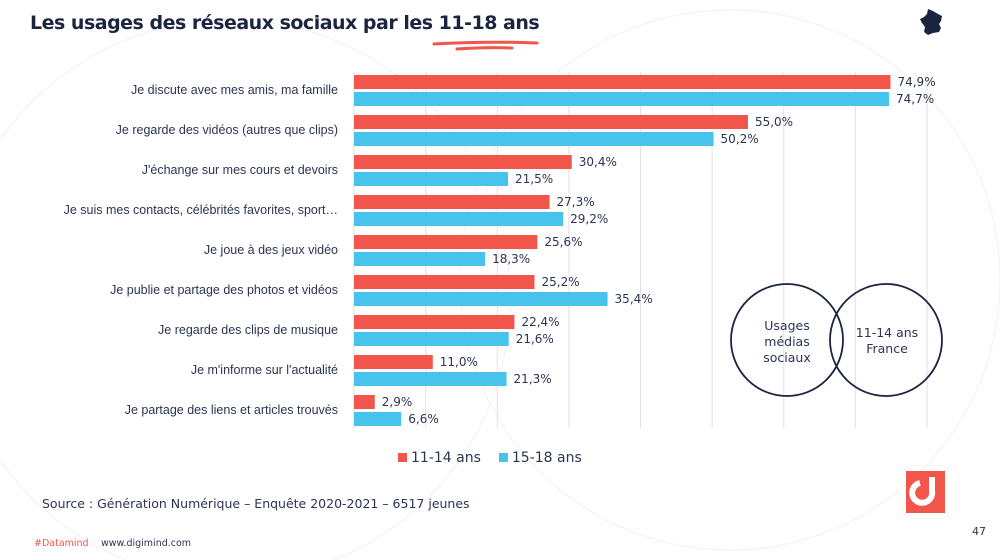  Describe the element at coordinates (534, 179) in the screenshot. I see `data-label: 21,5%` at that location.